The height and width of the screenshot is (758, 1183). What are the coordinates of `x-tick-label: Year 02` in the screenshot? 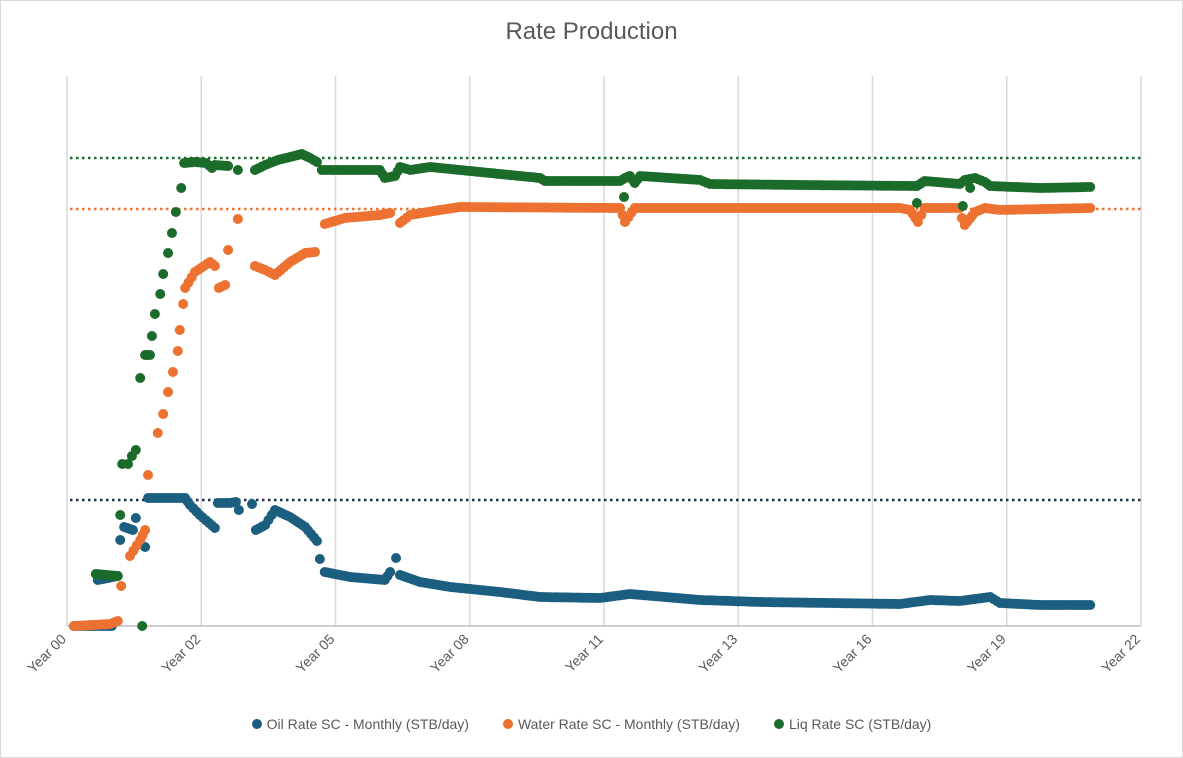 It's located at (180, 653).